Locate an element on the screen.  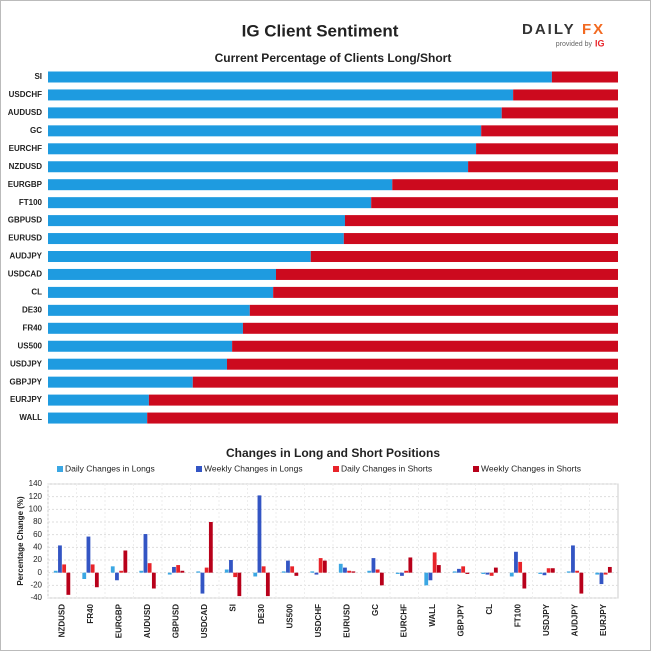
y-tick-label: EURCHF is located at coordinates (25, 148).